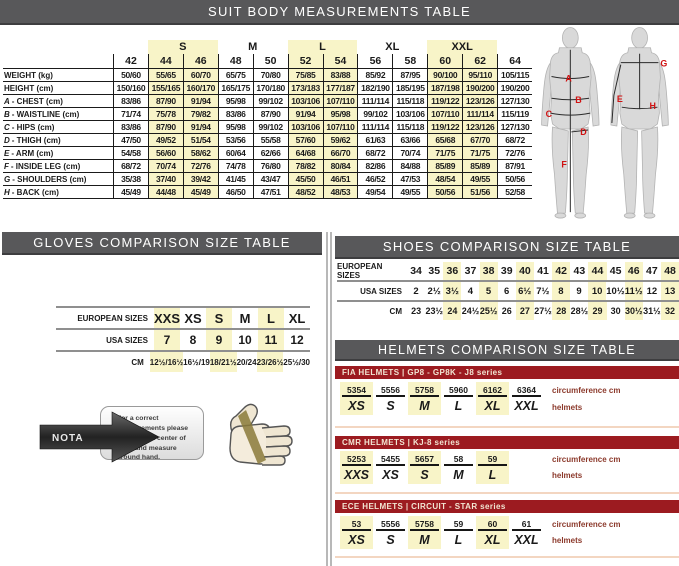  I want to click on suit-value-cell: 37/40, so click(165, 179).